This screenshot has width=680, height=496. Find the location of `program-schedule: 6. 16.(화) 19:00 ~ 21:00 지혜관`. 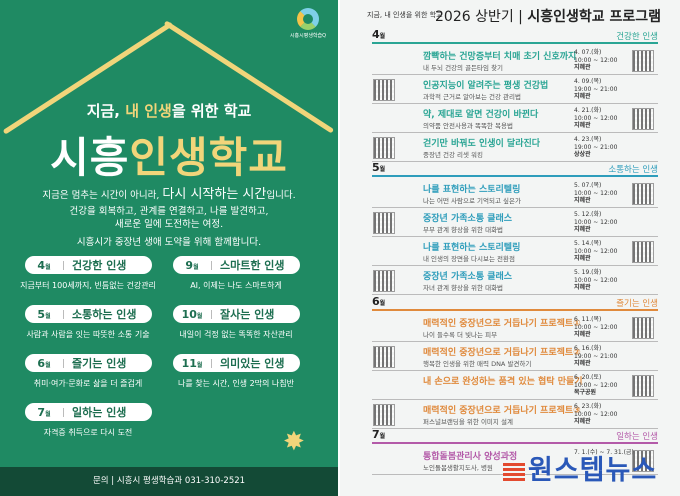

program-schedule: 6. 16.(화) 19:00 ~ 21:00 지혜관 is located at coordinates (595, 356).